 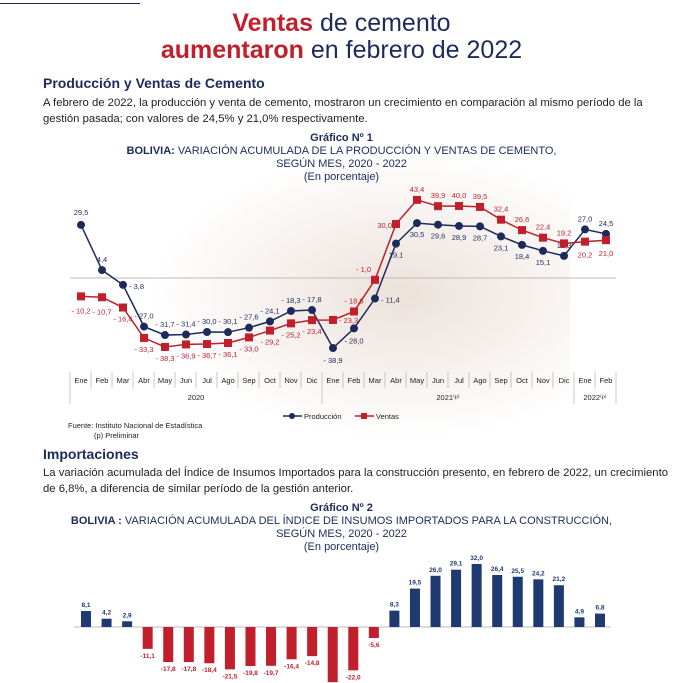 What do you see at coordinates (353, 300) in the screenshot?
I see `sales-data-label: - 18,6` at bounding box center [353, 300].